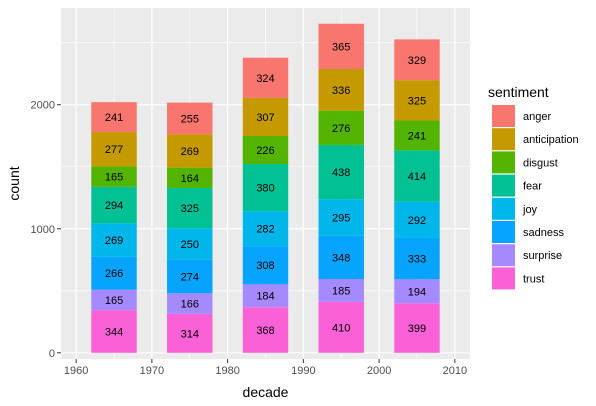 The image size is (596, 406). Describe the element at coordinates (543, 233) in the screenshot. I see `legend-label: sadness` at that location.